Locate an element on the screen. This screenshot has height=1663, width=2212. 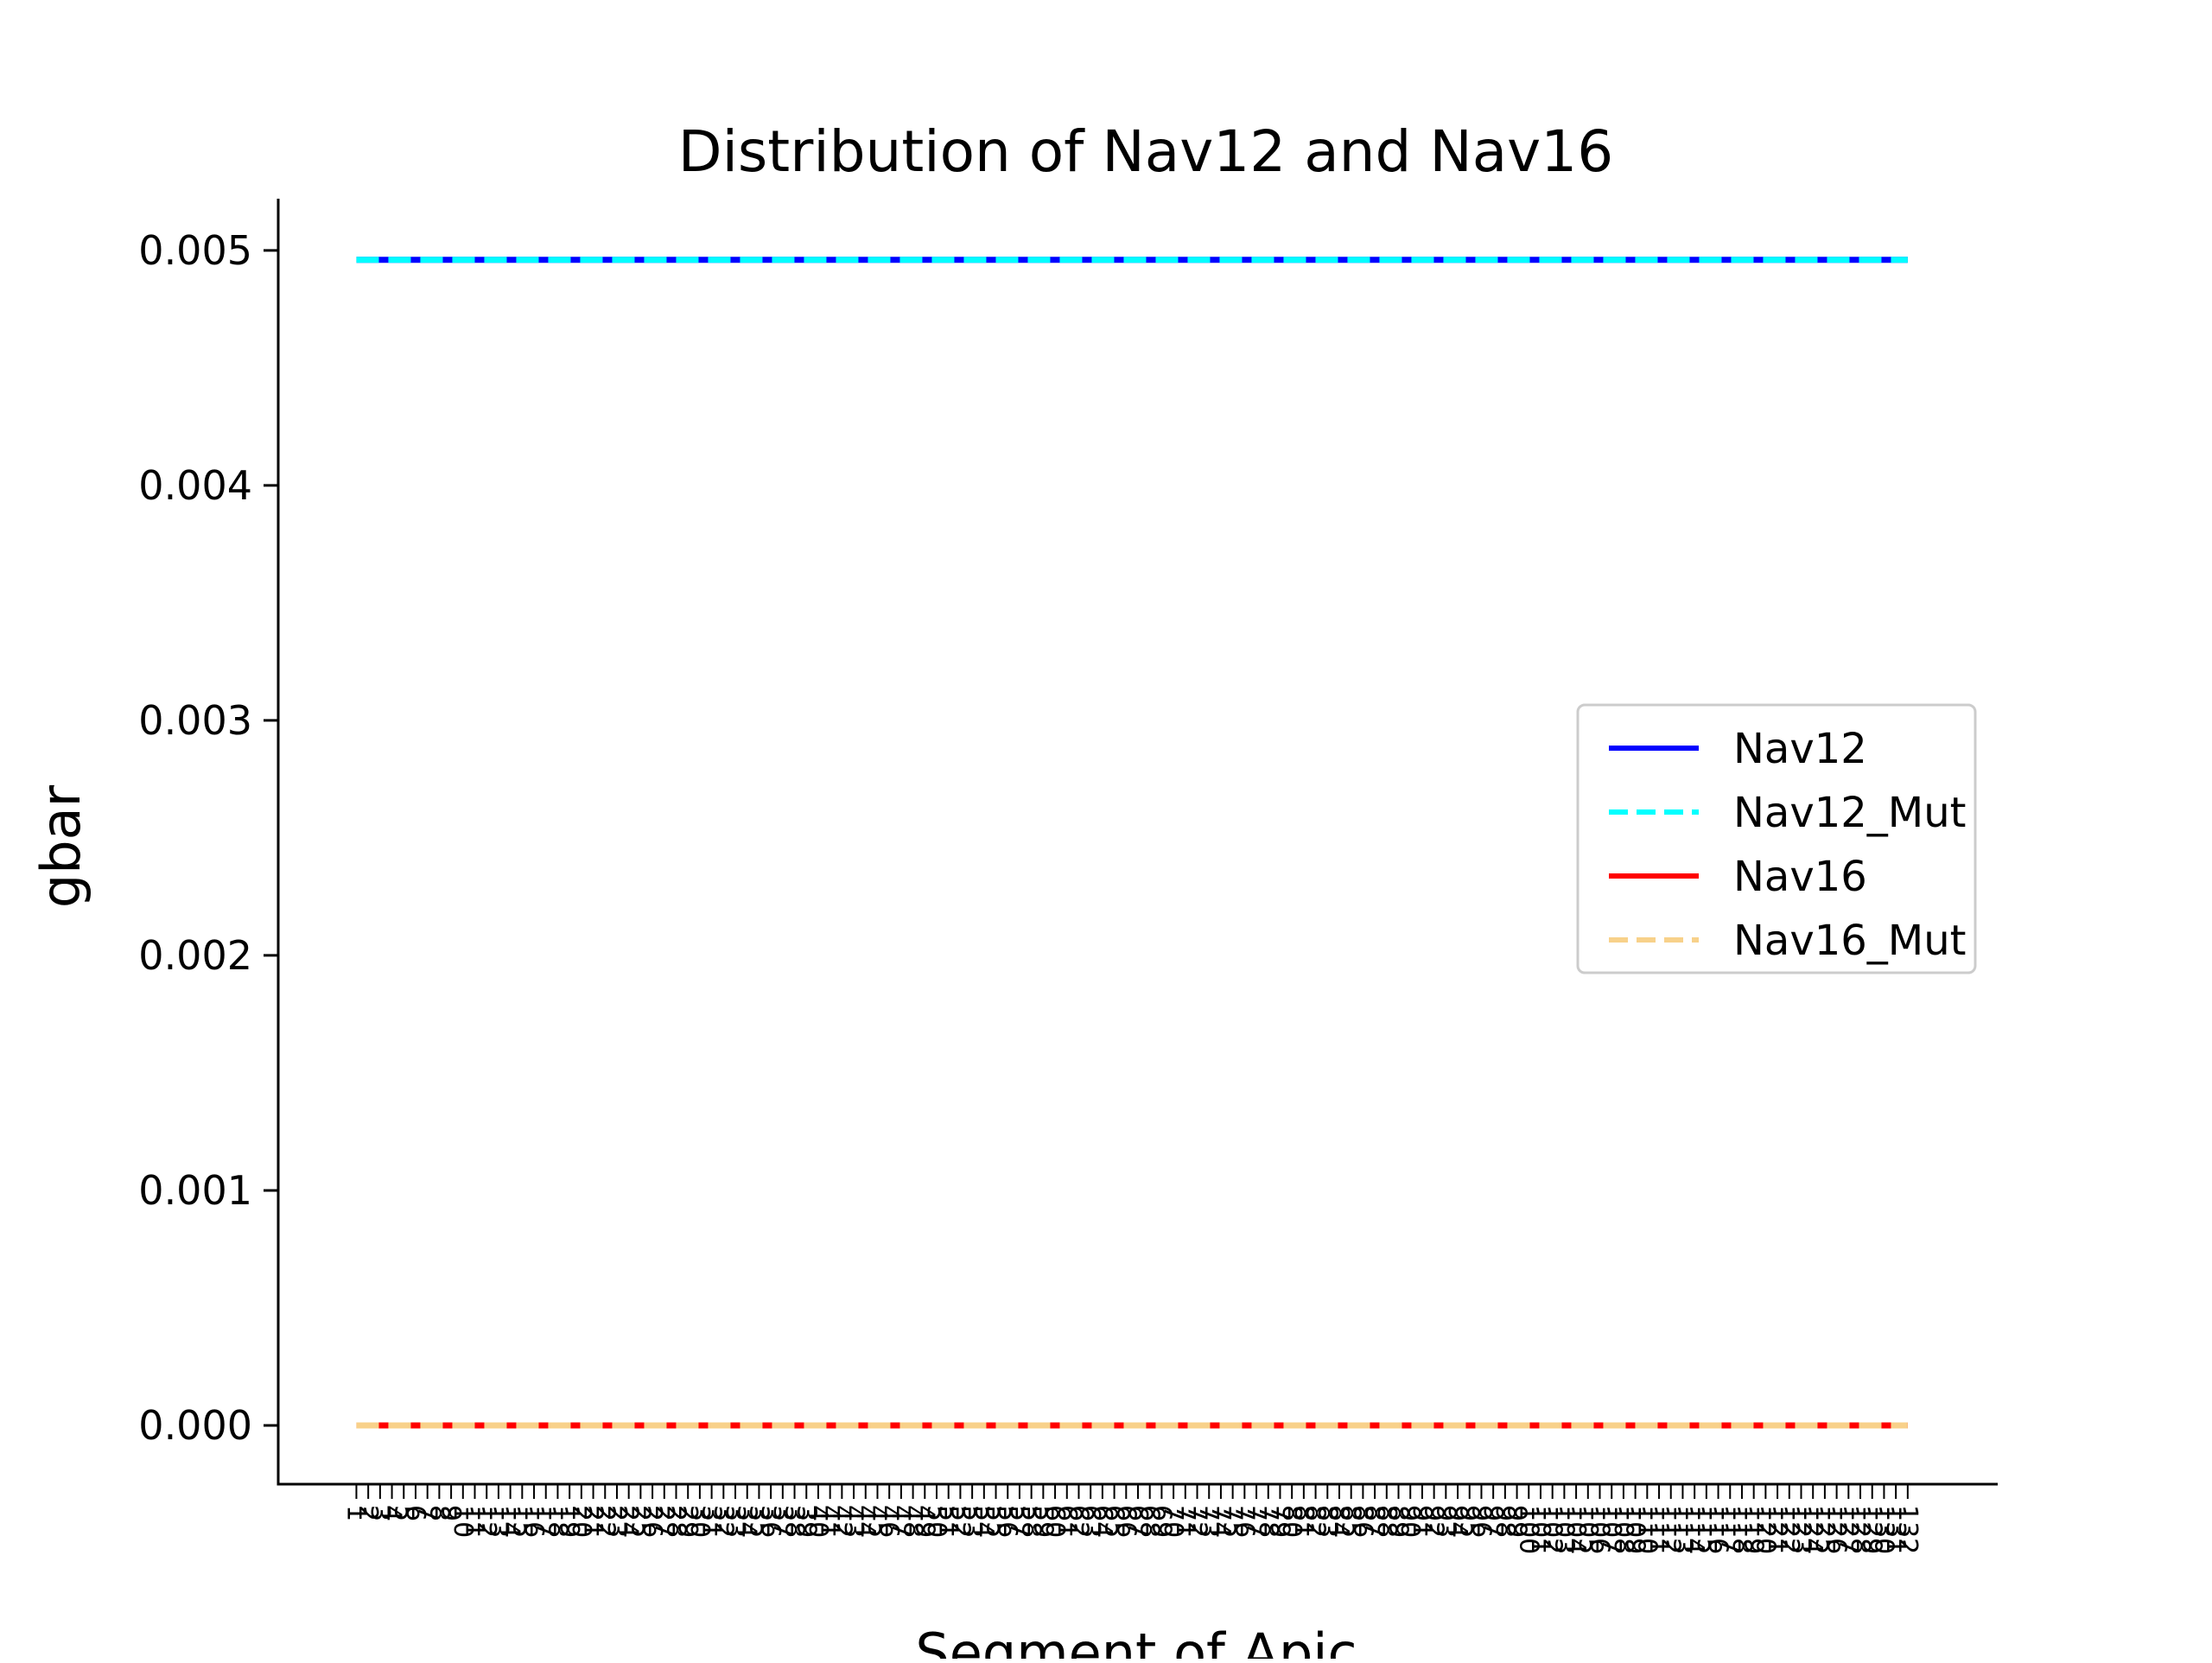
x-tick-label: 78 is located at coordinates (1268, 1522).